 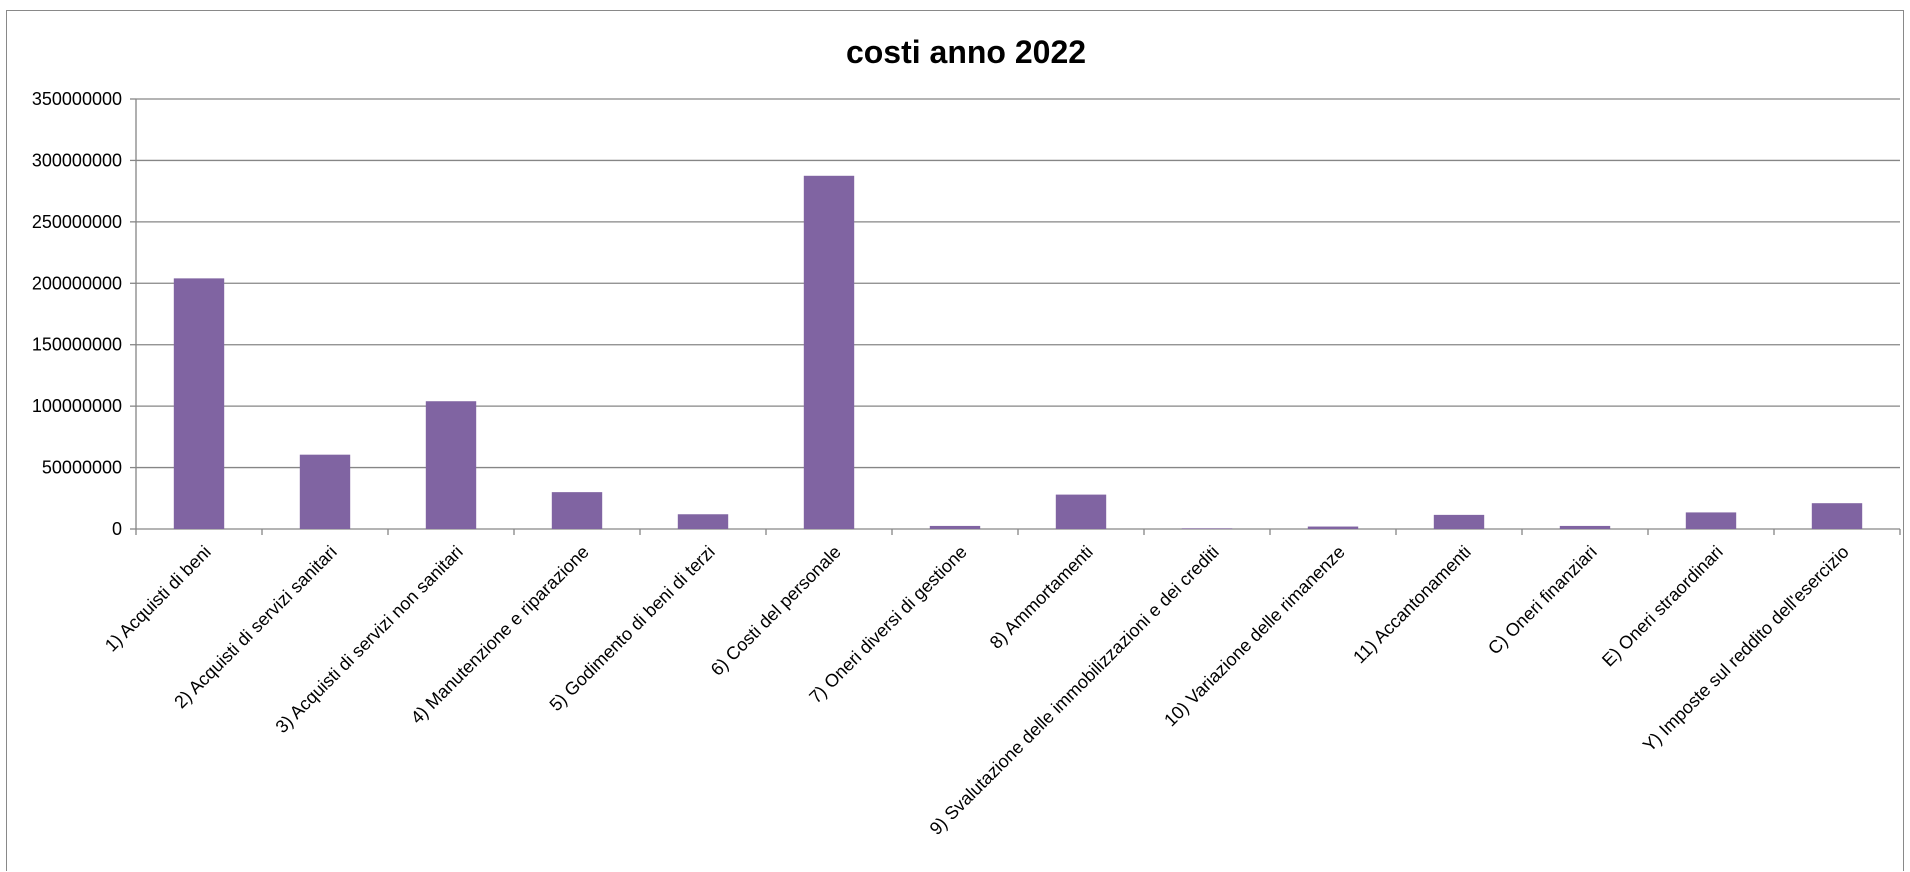 I want to click on x-category-label: E) Oneri straordinari, so click(x=1662, y=606).